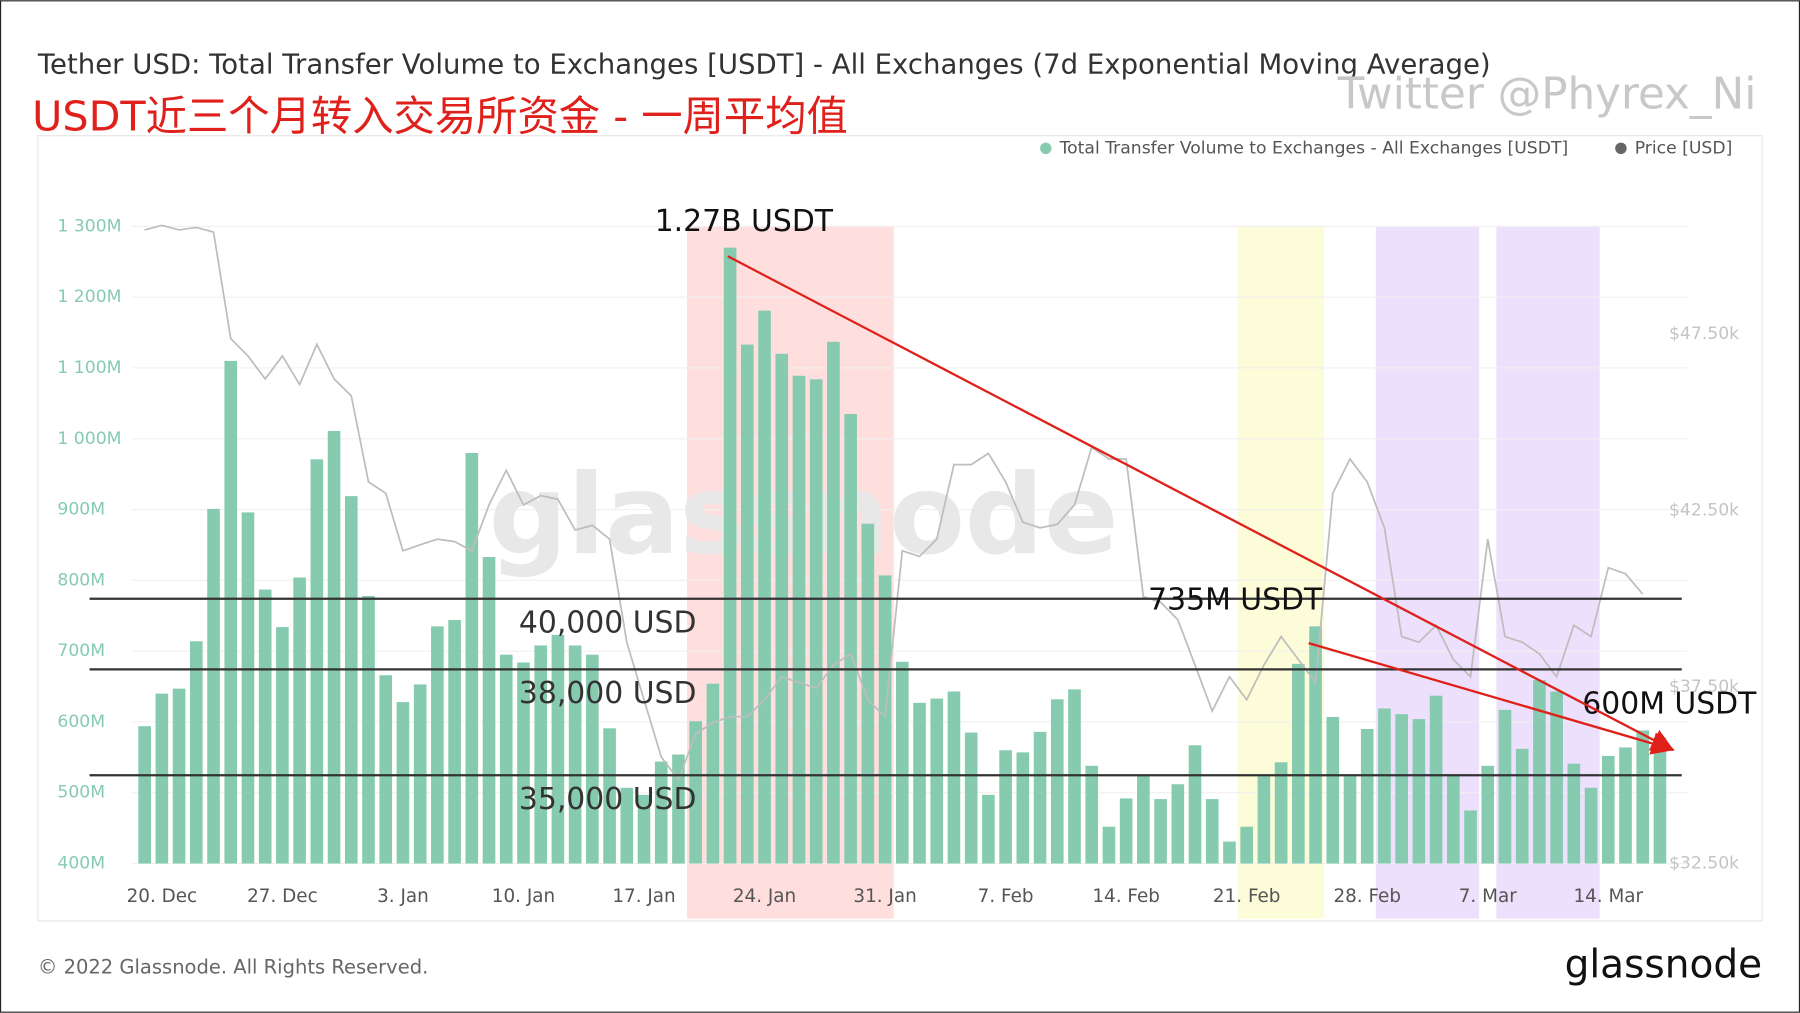 This screenshot has height=1013, width=1800. What do you see at coordinates (608, 623) in the screenshot?
I see `level-label: 40,000 USD` at bounding box center [608, 623].